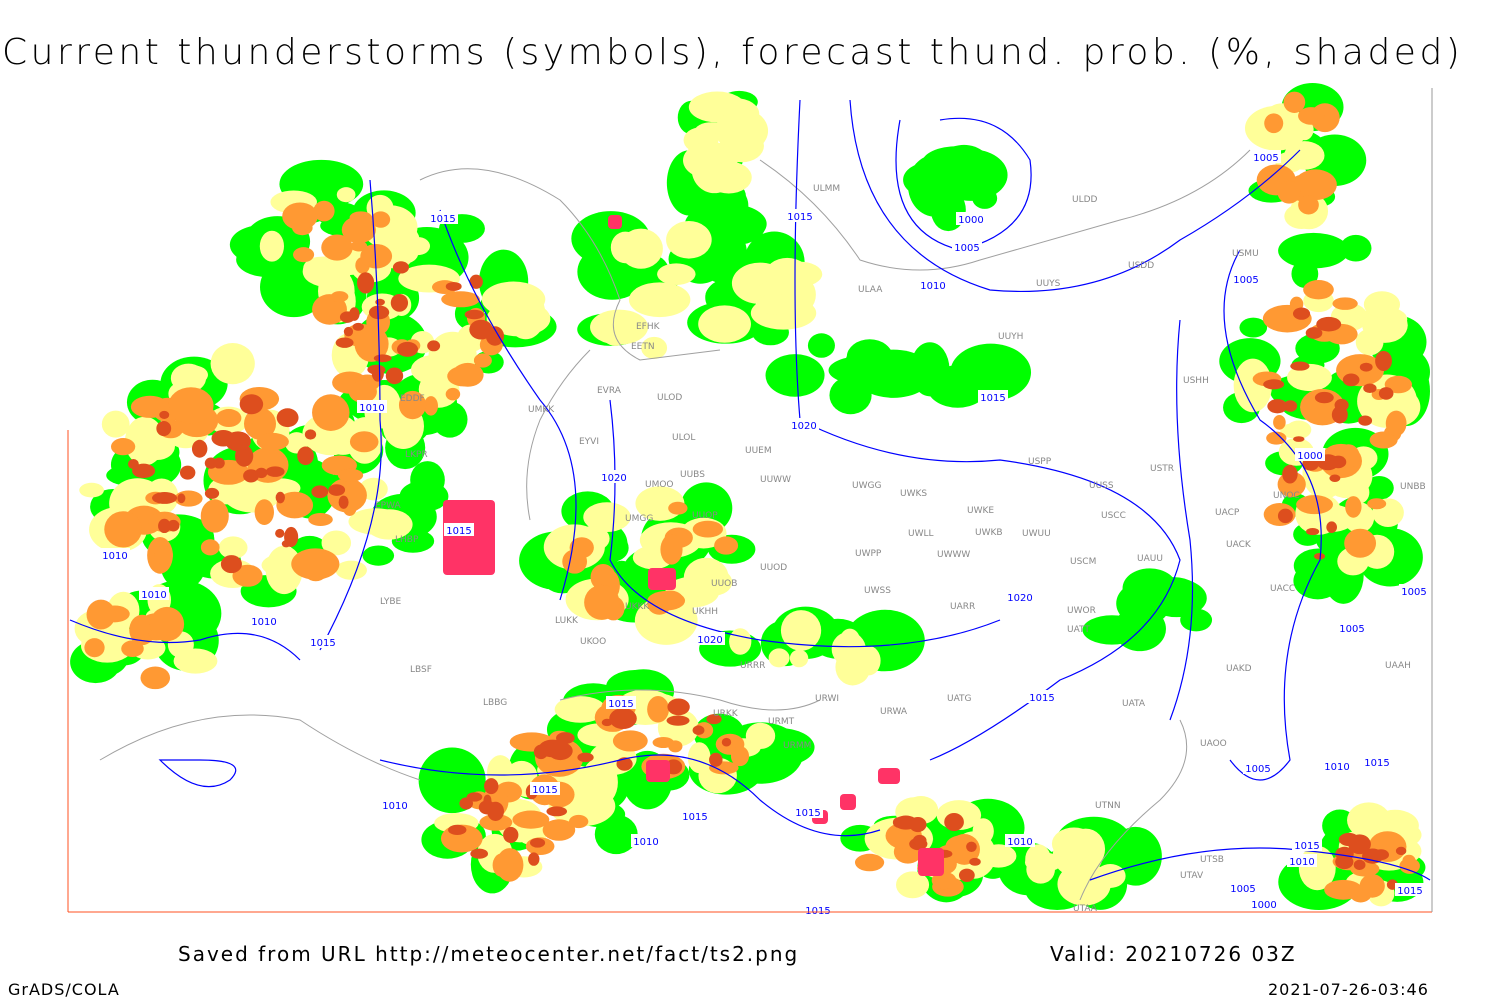 The height and width of the screenshot is (1000, 1500). I want to click on station-label: UUWW, so click(775, 480).